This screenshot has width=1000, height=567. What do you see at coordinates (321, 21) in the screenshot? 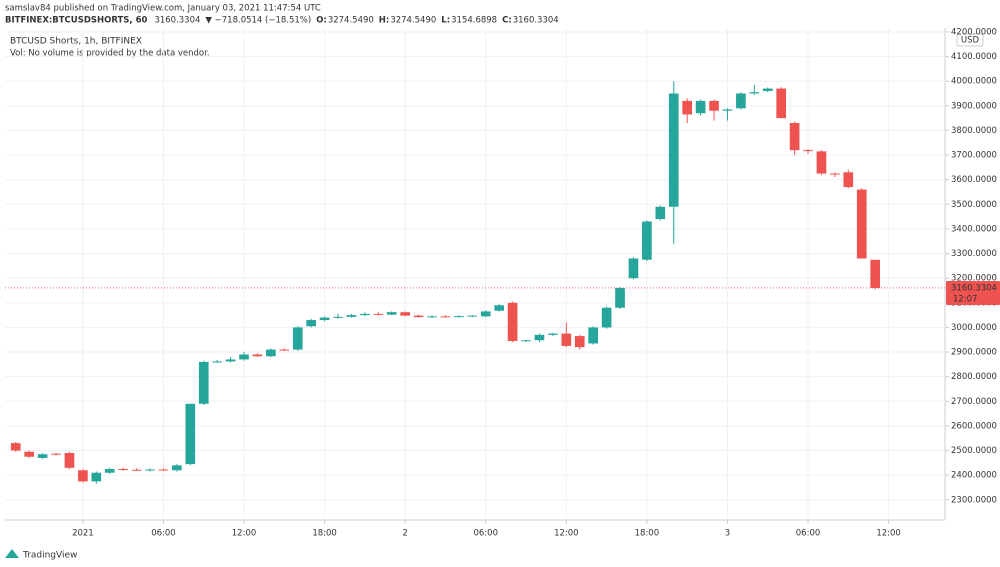
I see `ohlc-key: O:` at bounding box center [321, 21].